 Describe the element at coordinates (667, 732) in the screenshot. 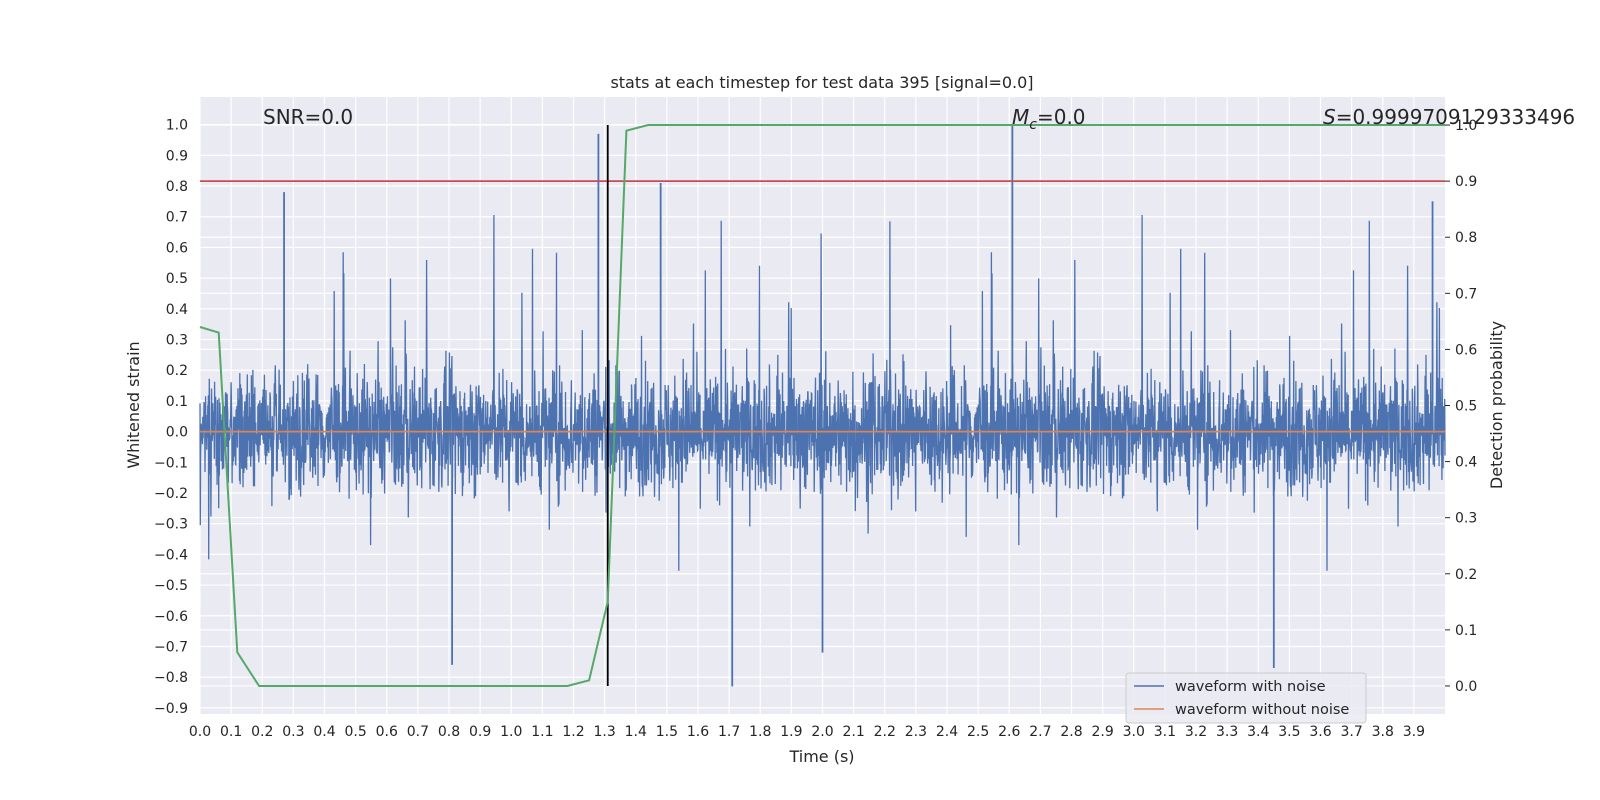

I see `x-tick-label: 1.5` at that location.